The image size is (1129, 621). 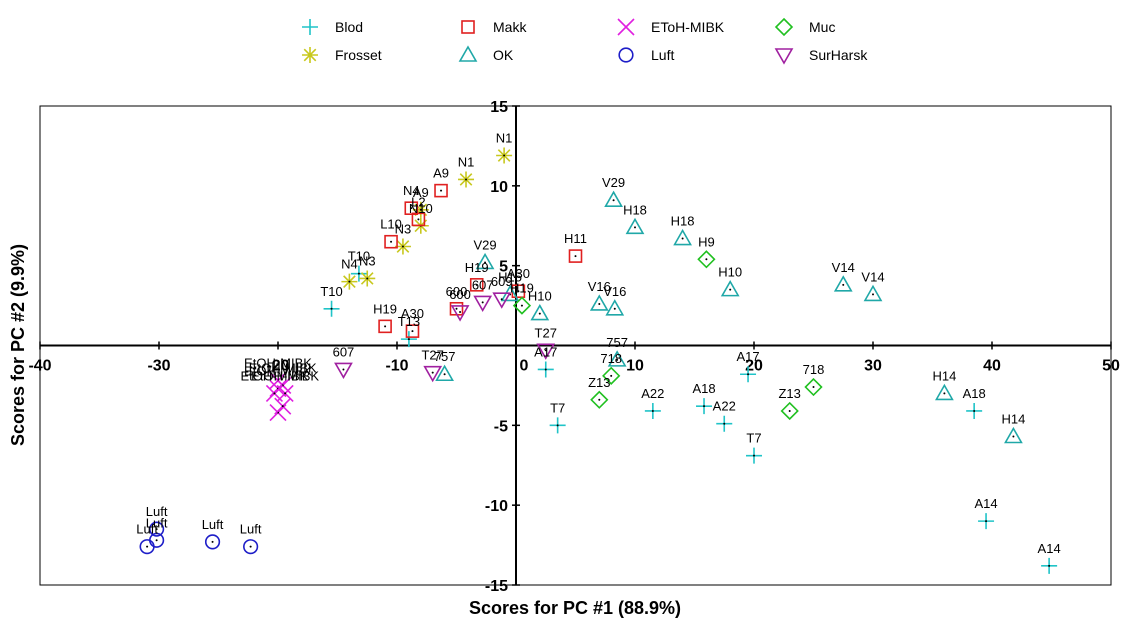 I want to click on frosset-point-label: A9, so click(x=421, y=192).